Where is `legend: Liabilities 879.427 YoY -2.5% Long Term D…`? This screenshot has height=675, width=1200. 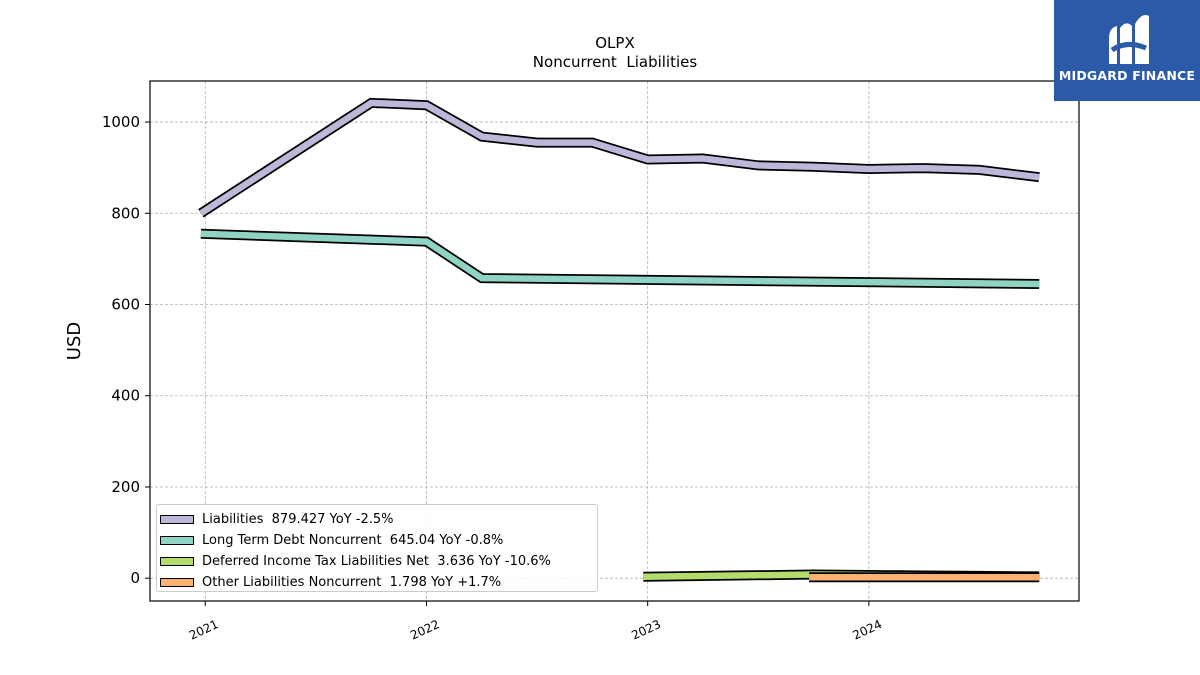
legend: Liabilities 879.427 YoY -2.5% Long Term D… is located at coordinates (377, 548).